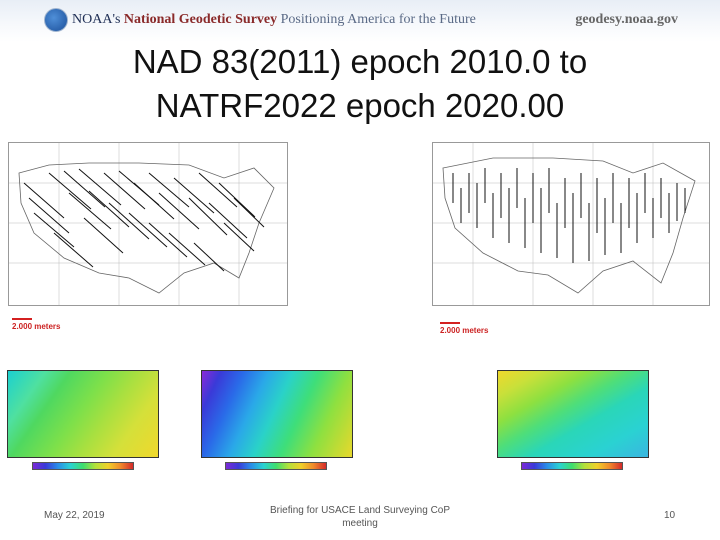 The width and height of the screenshot is (720, 540). What do you see at coordinates (360, 105) in the screenshot?
I see `slide-title-line-2: NATRF2022 epoch 2020.00` at bounding box center [360, 105].